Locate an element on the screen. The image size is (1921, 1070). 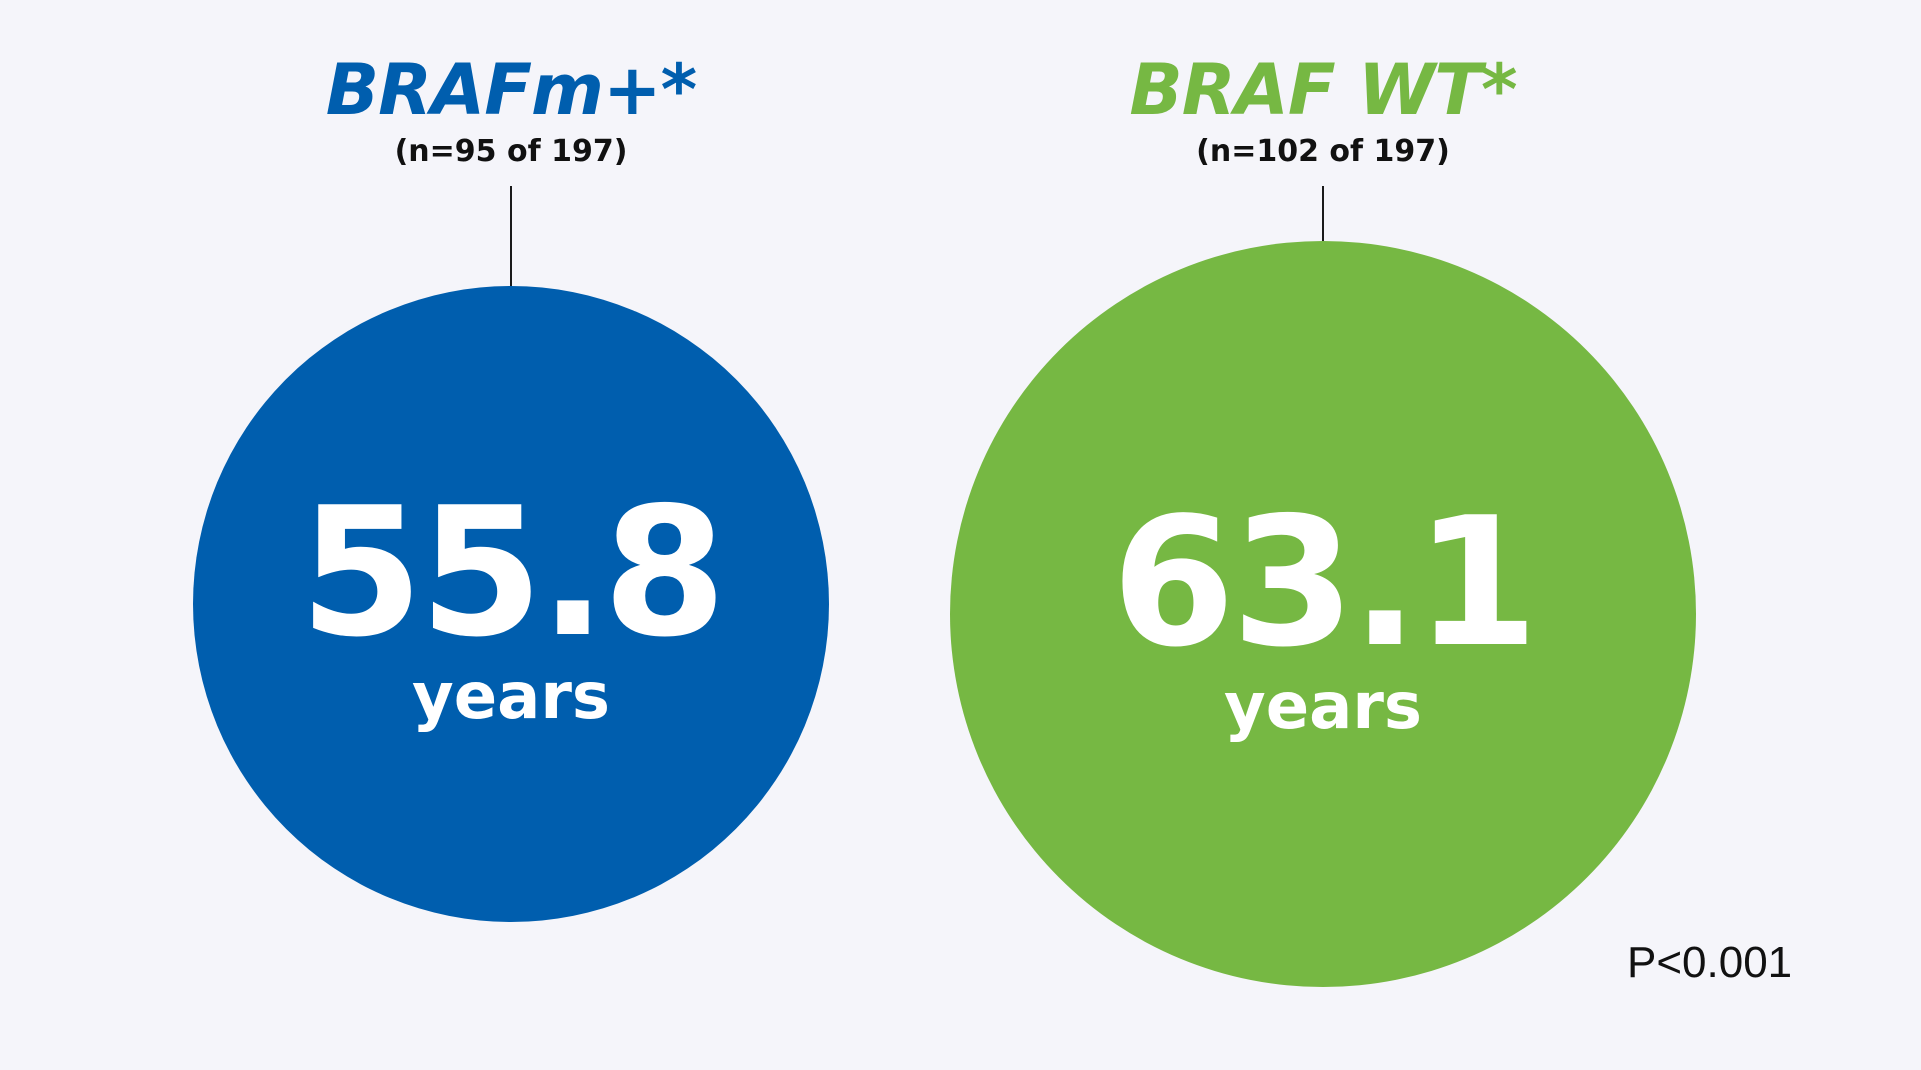
group-label-2: BRAF WT* (n=102 of 197) is located at coordinates (1323, 110).